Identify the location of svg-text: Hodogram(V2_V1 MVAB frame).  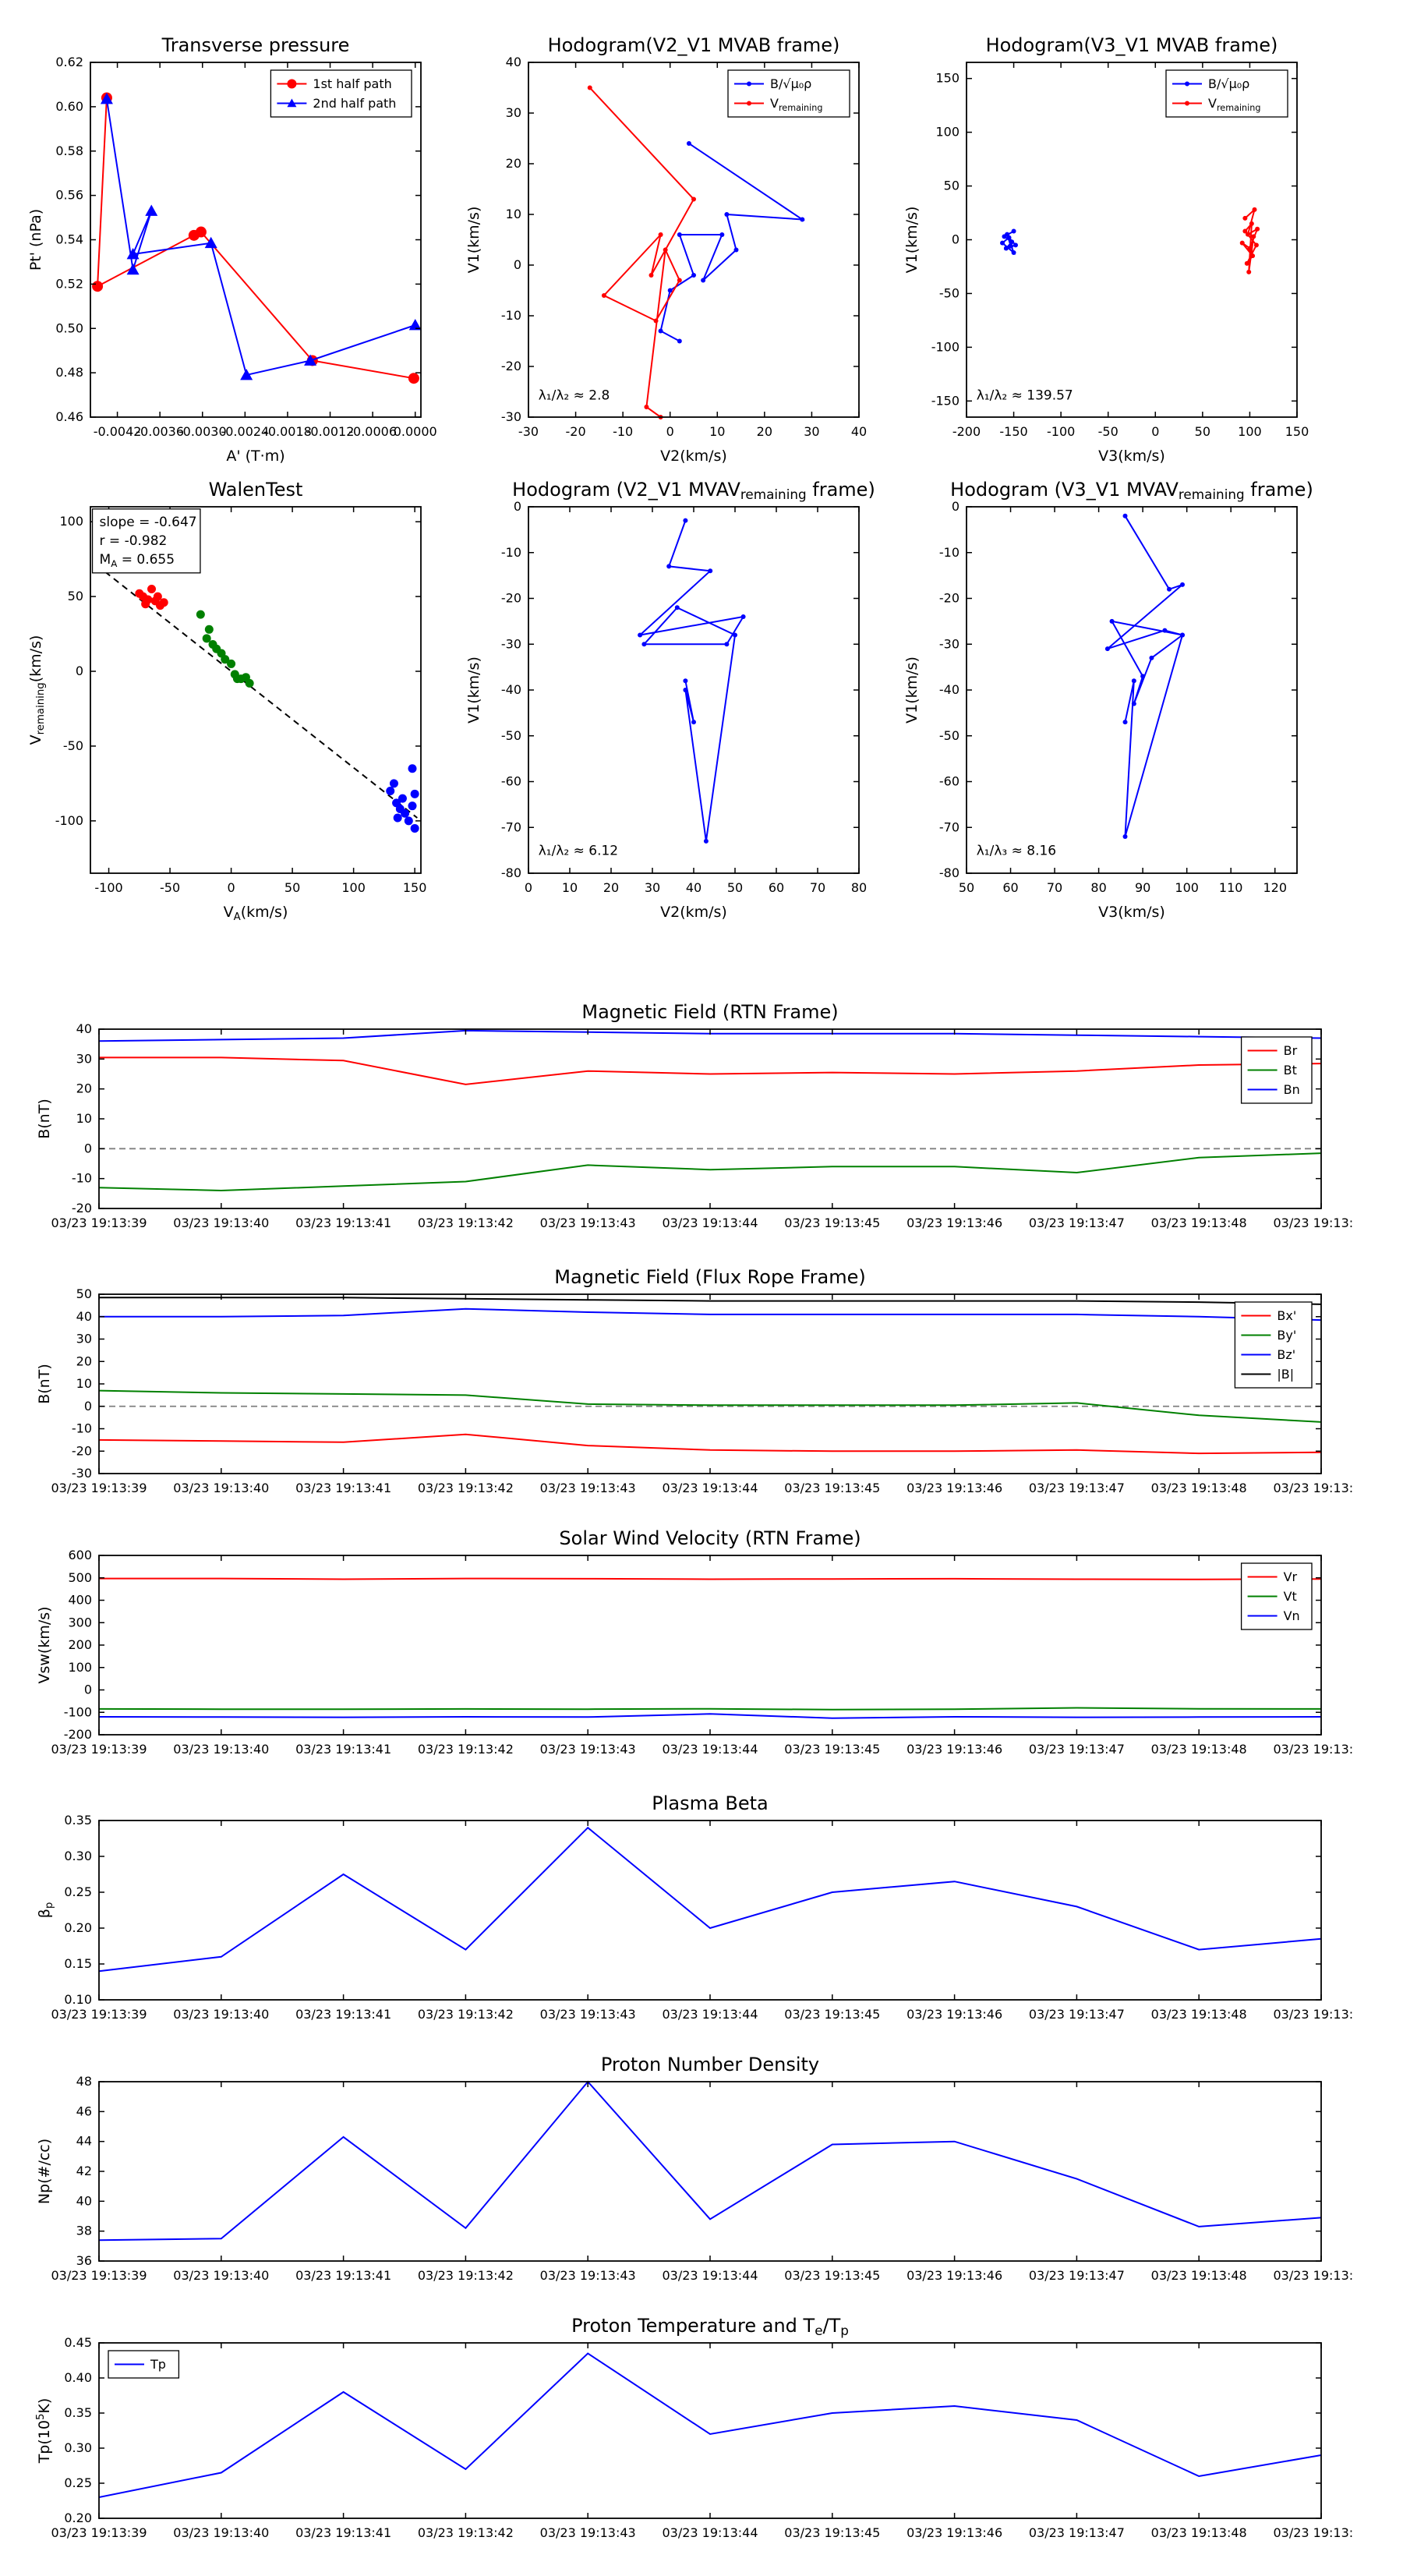
(694, 45).